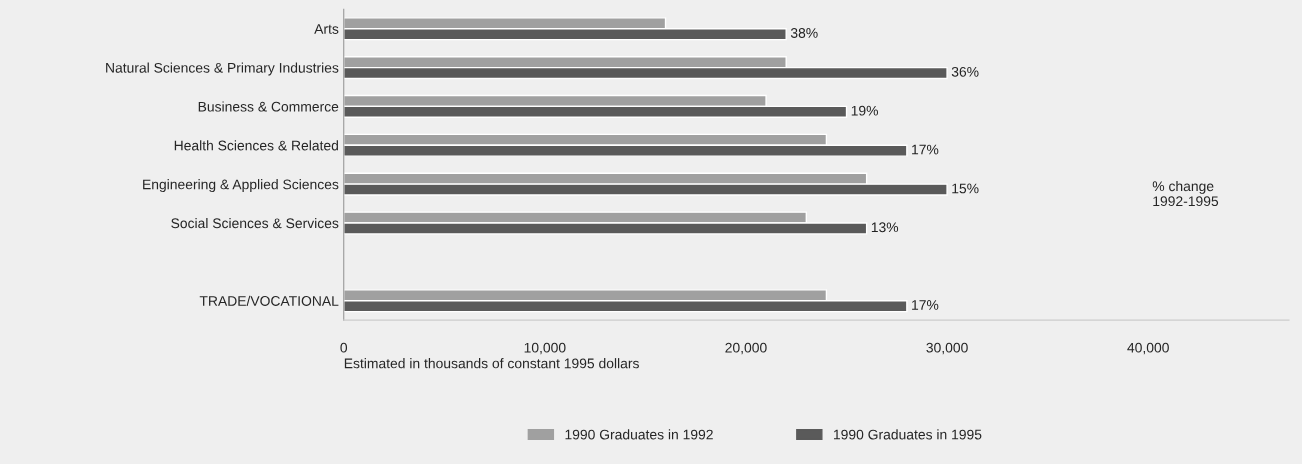 Image resolution: width=1302 pixels, height=464 pixels. What do you see at coordinates (269, 300) in the screenshot?
I see `y-tick-label: TRADE/VOCATIONAL` at bounding box center [269, 300].